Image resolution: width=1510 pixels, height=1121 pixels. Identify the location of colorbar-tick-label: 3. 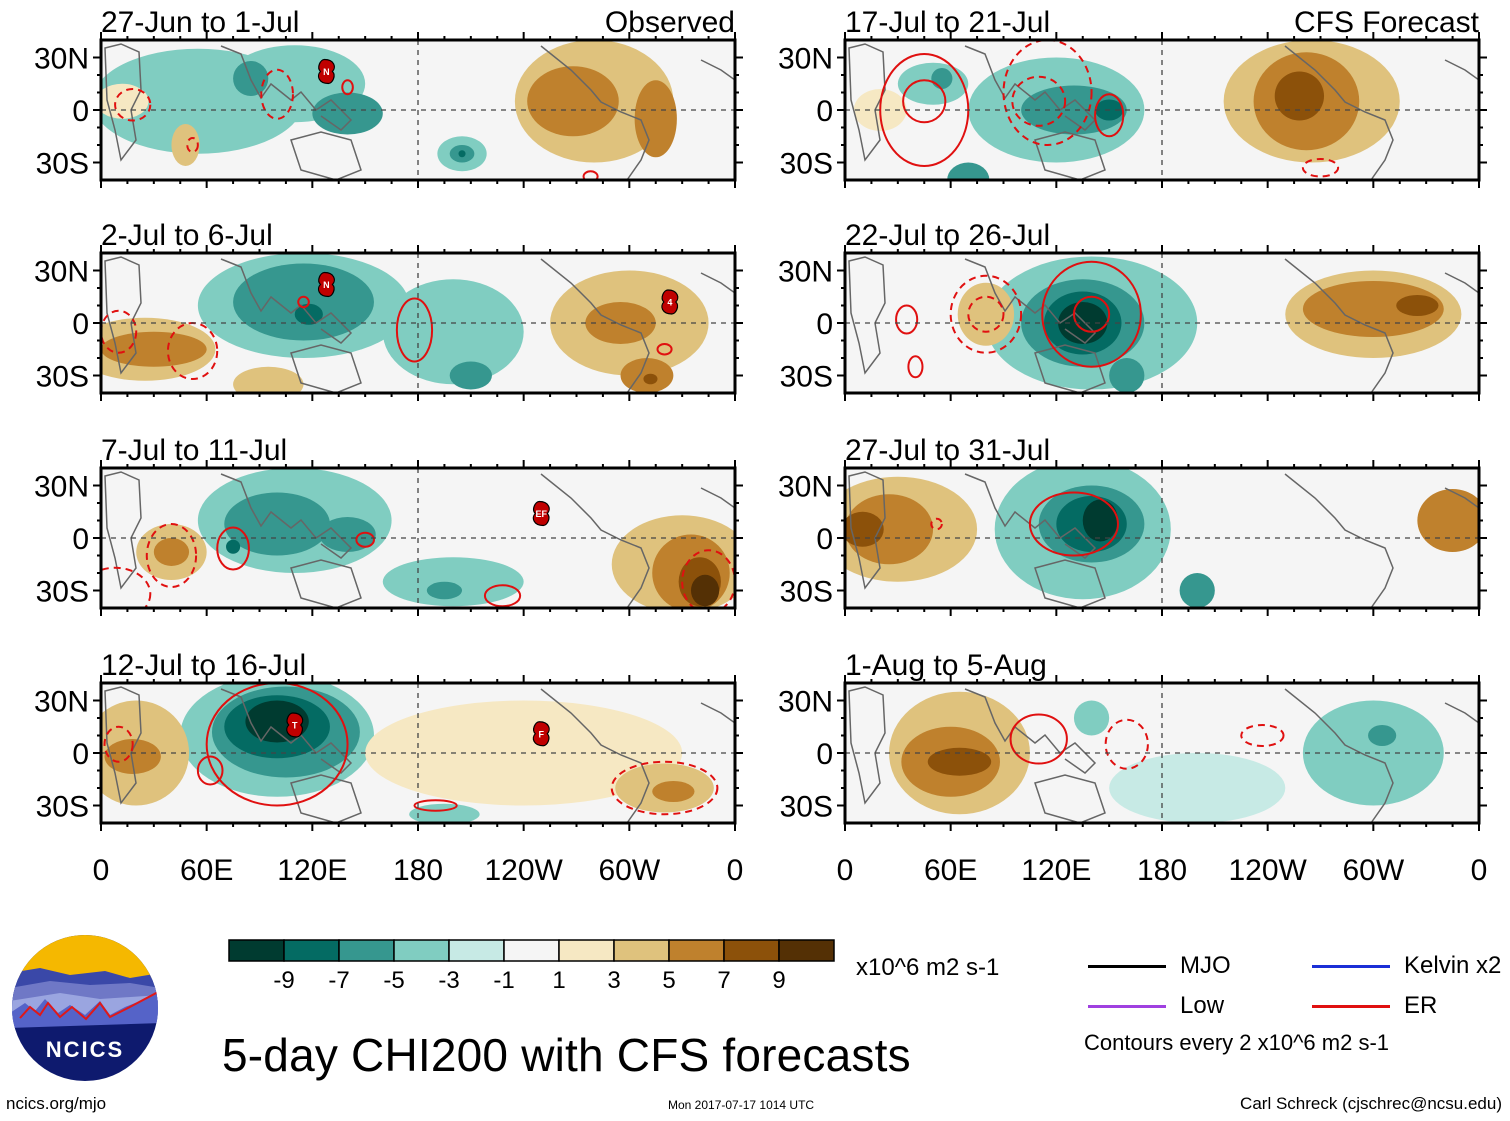
(613, 980).